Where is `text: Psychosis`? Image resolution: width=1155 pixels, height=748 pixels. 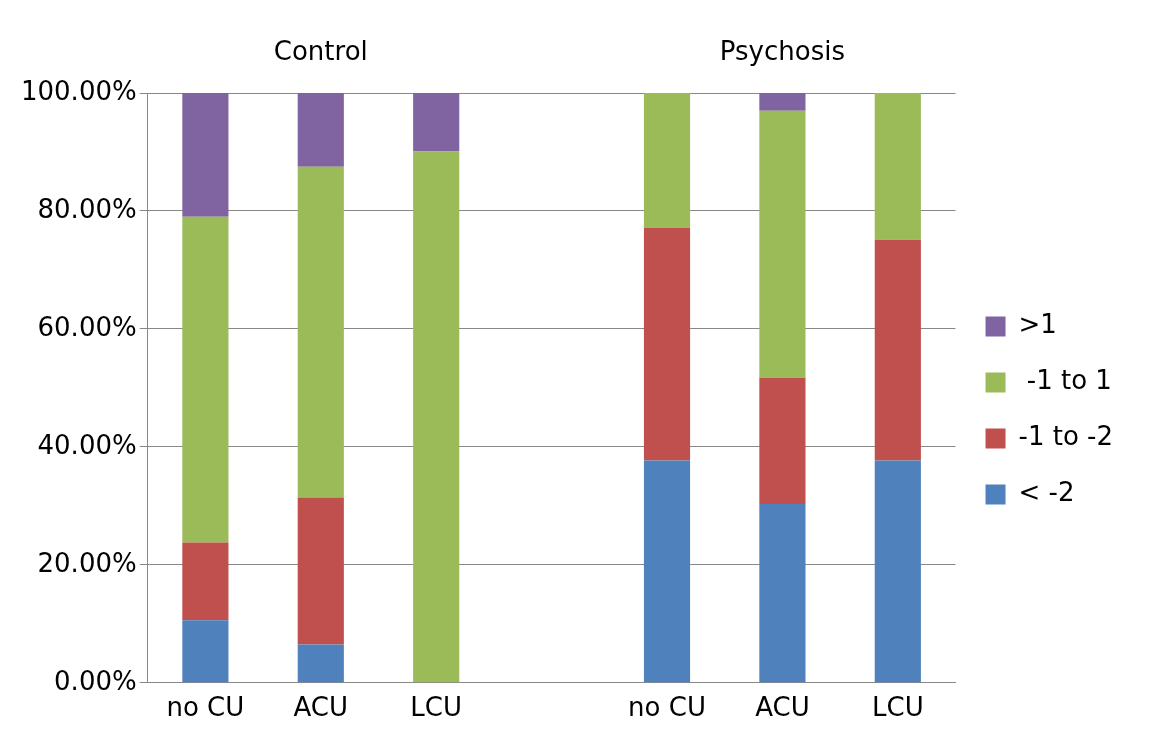 text: Psychosis is located at coordinates (782, 50).